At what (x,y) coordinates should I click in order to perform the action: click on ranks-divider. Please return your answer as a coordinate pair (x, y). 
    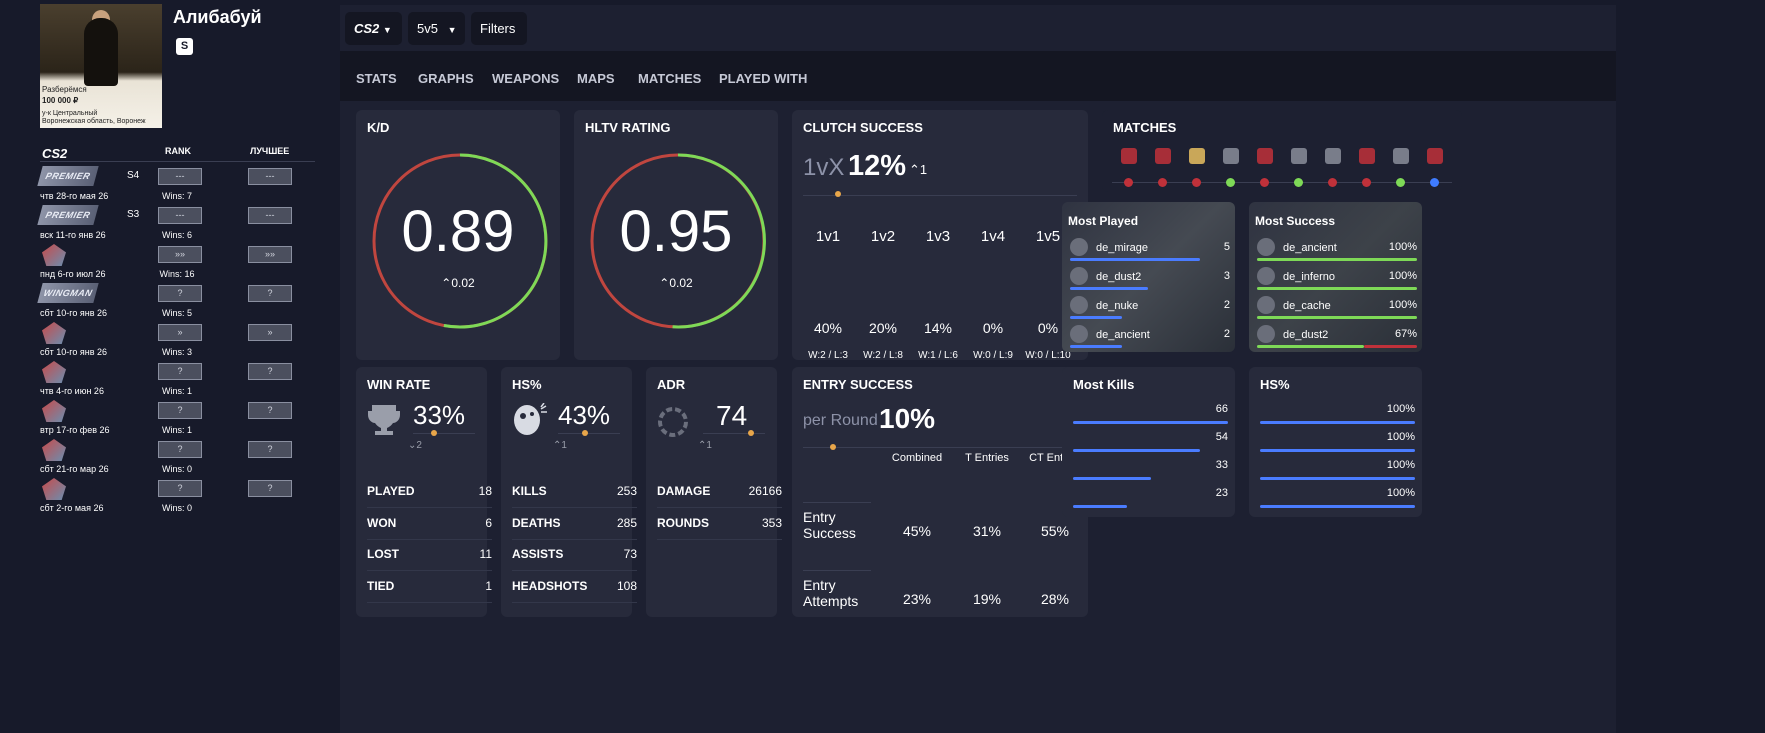
    Looking at the image, I should click on (177, 161).